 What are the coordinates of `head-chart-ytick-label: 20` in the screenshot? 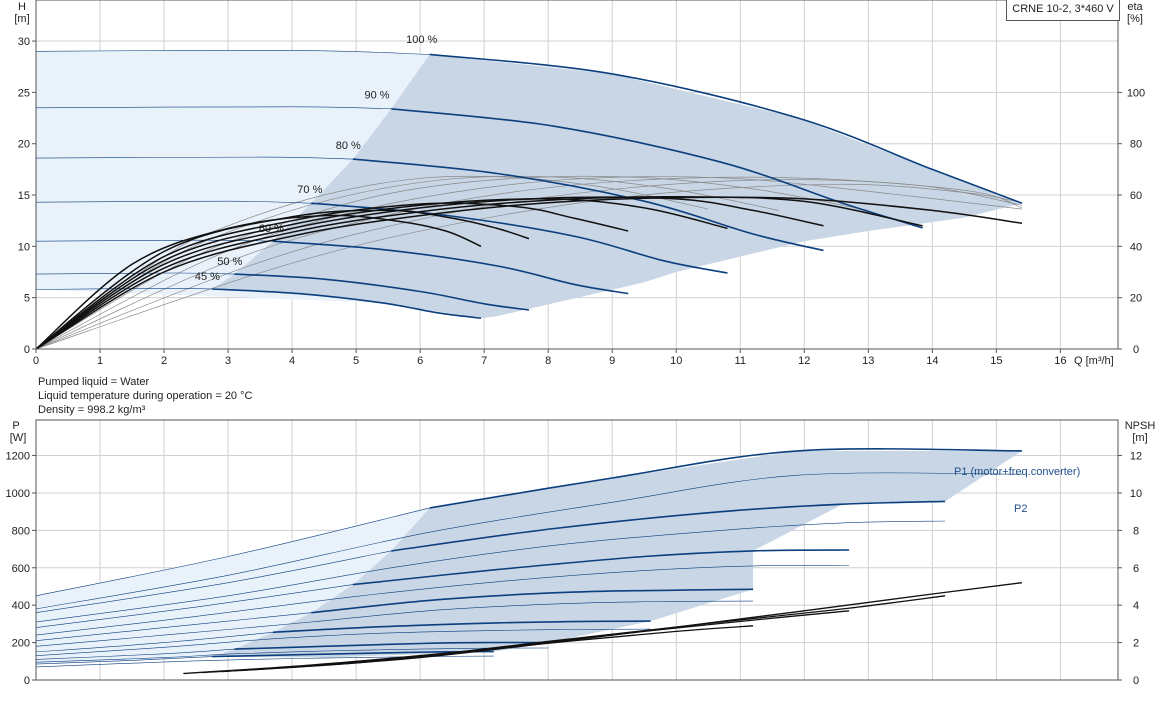 It's located at (24, 145).